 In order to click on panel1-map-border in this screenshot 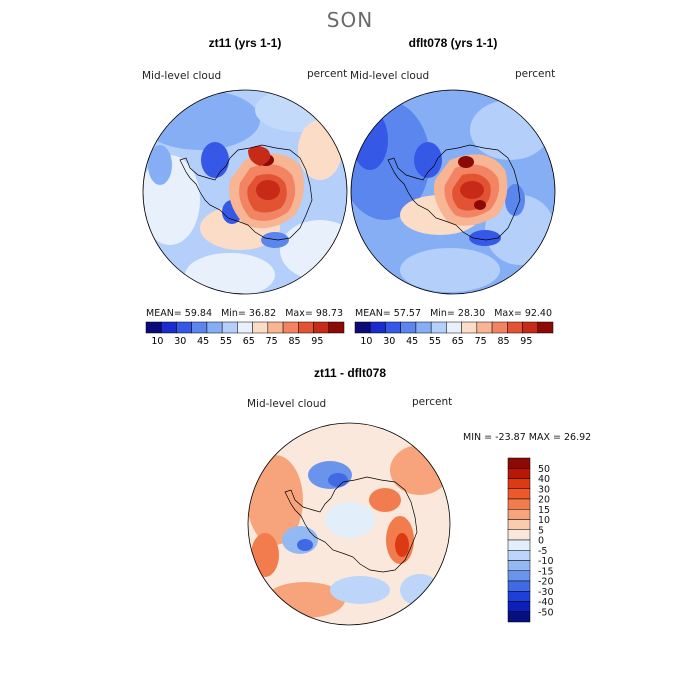, I will do `click(245, 192)`.